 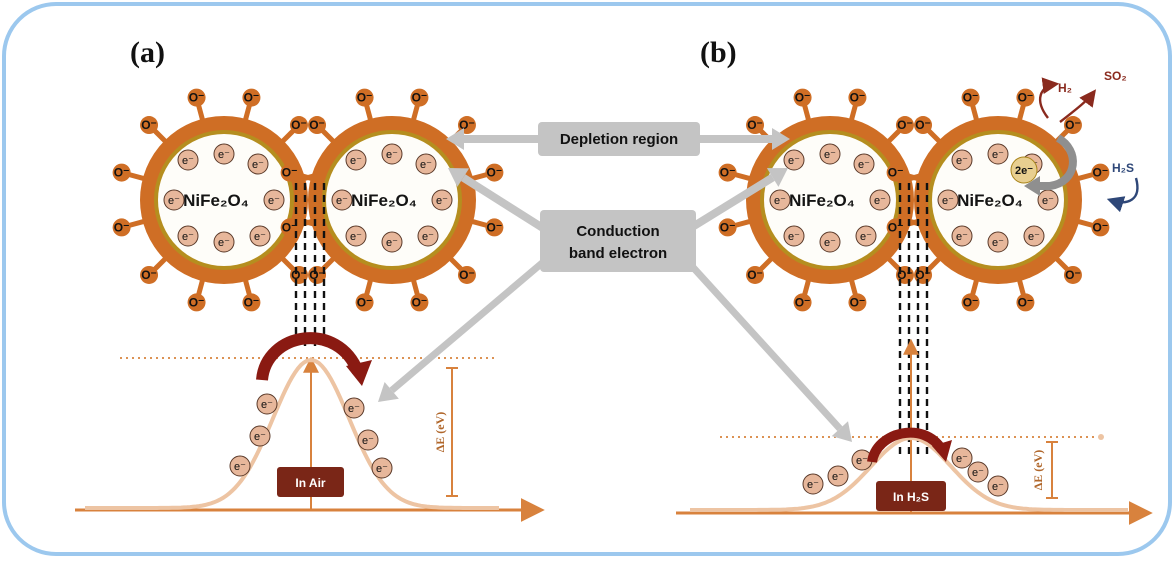 What do you see at coordinates (618, 253) in the screenshot?
I see `conduction-band-label-line2: band electron` at bounding box center [618, 253].